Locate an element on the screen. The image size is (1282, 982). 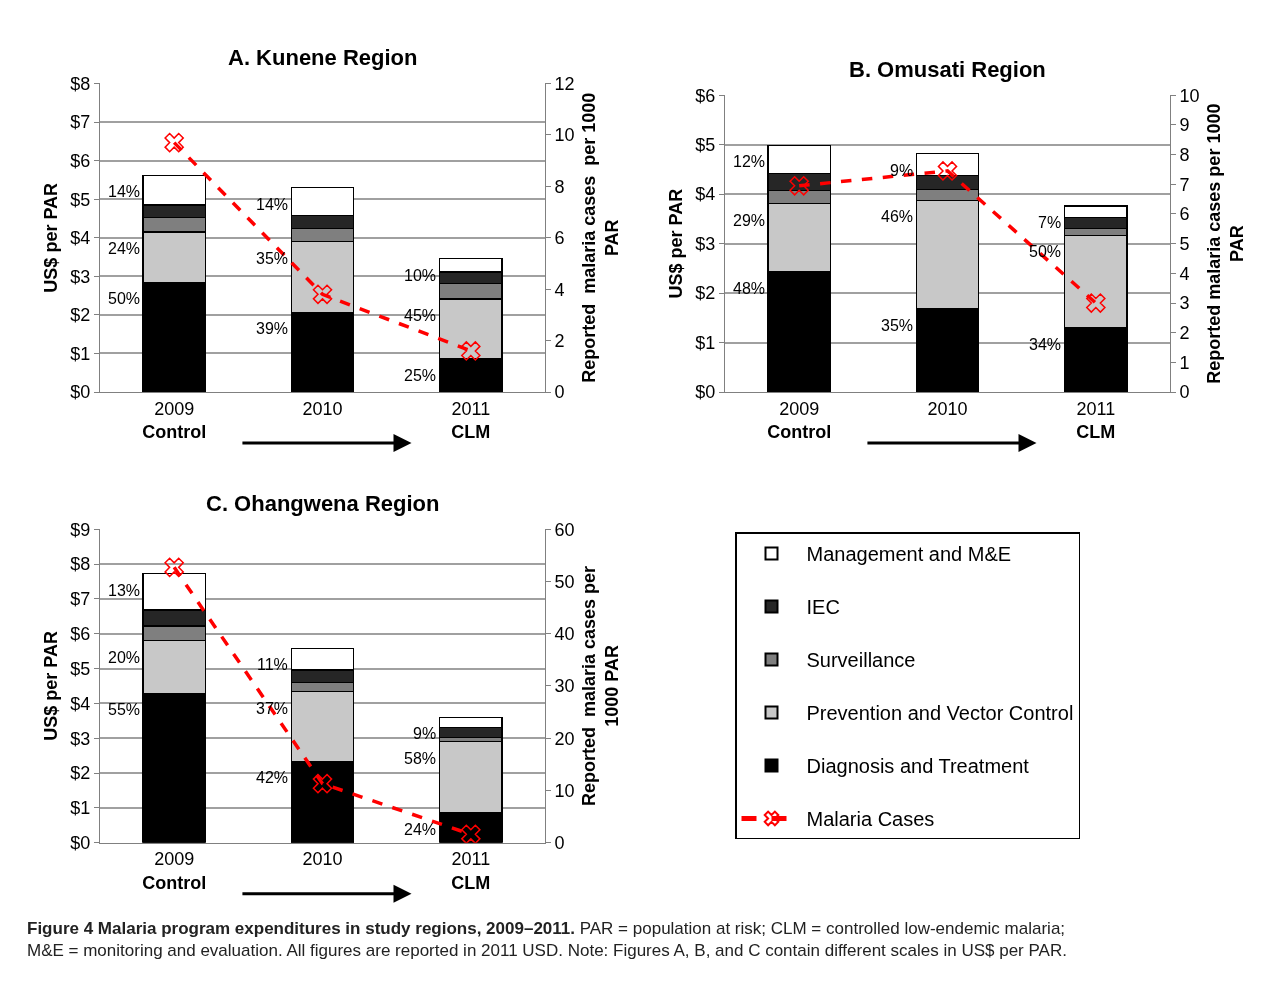
annotation: 10% is located at coordinates (420, 275).